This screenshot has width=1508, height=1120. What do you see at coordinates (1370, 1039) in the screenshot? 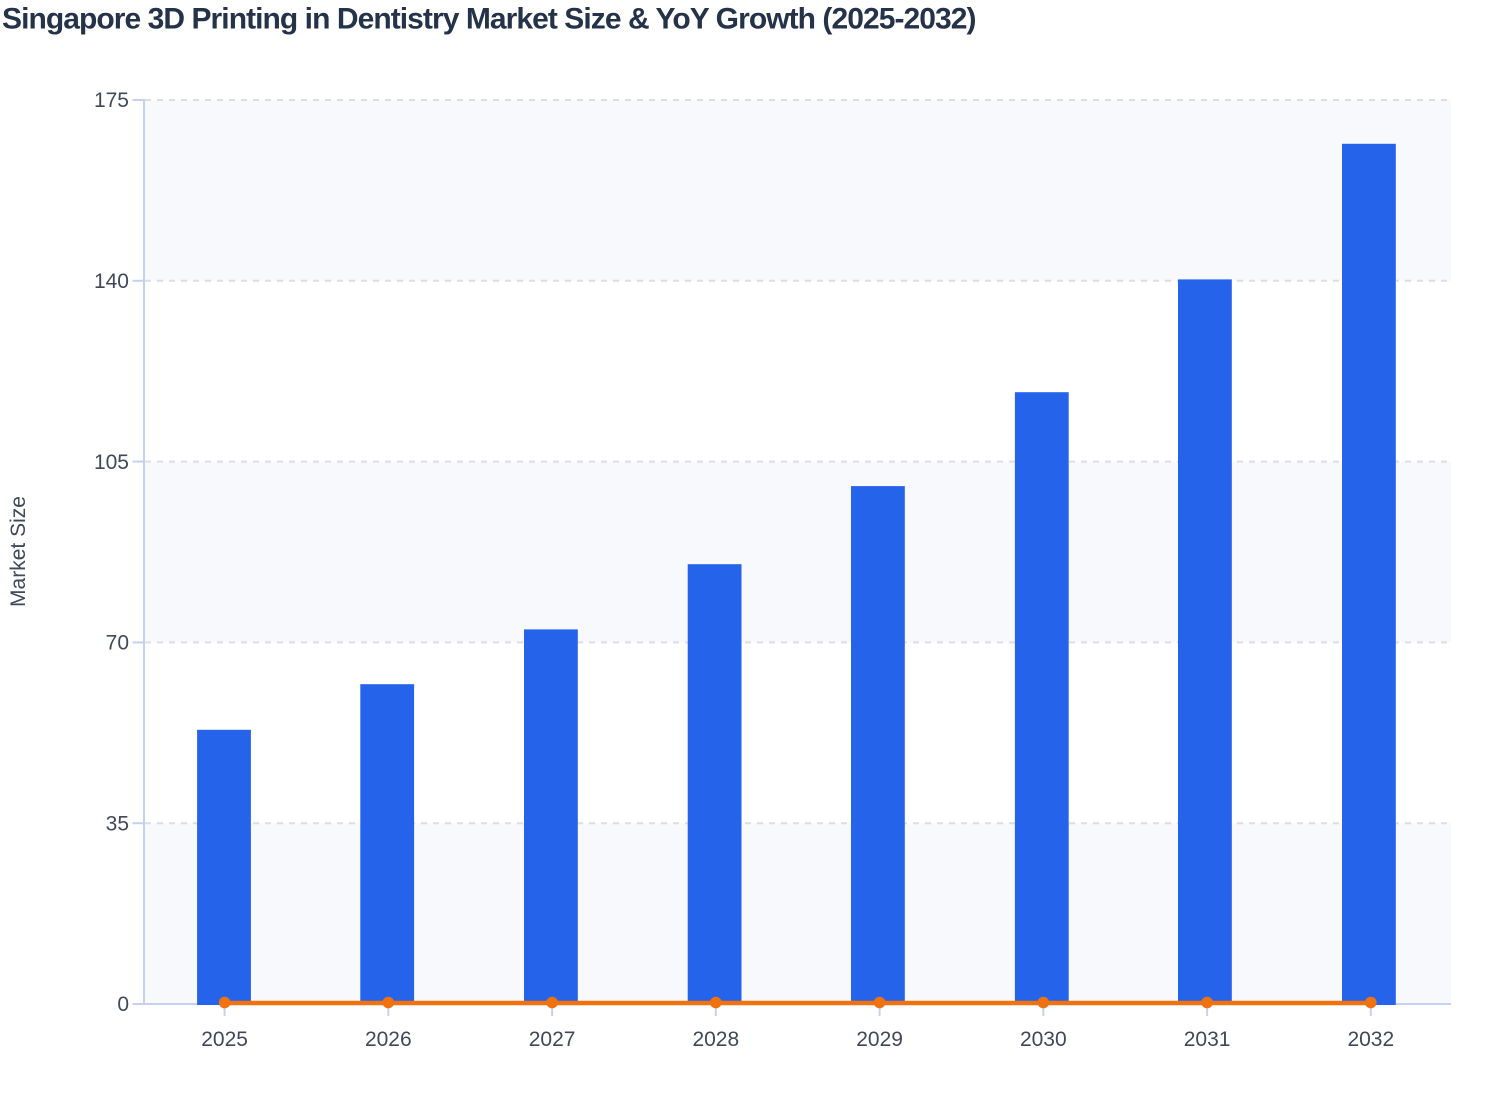
I see `svg-text: 2032` at bounding box center [1370, 1039].